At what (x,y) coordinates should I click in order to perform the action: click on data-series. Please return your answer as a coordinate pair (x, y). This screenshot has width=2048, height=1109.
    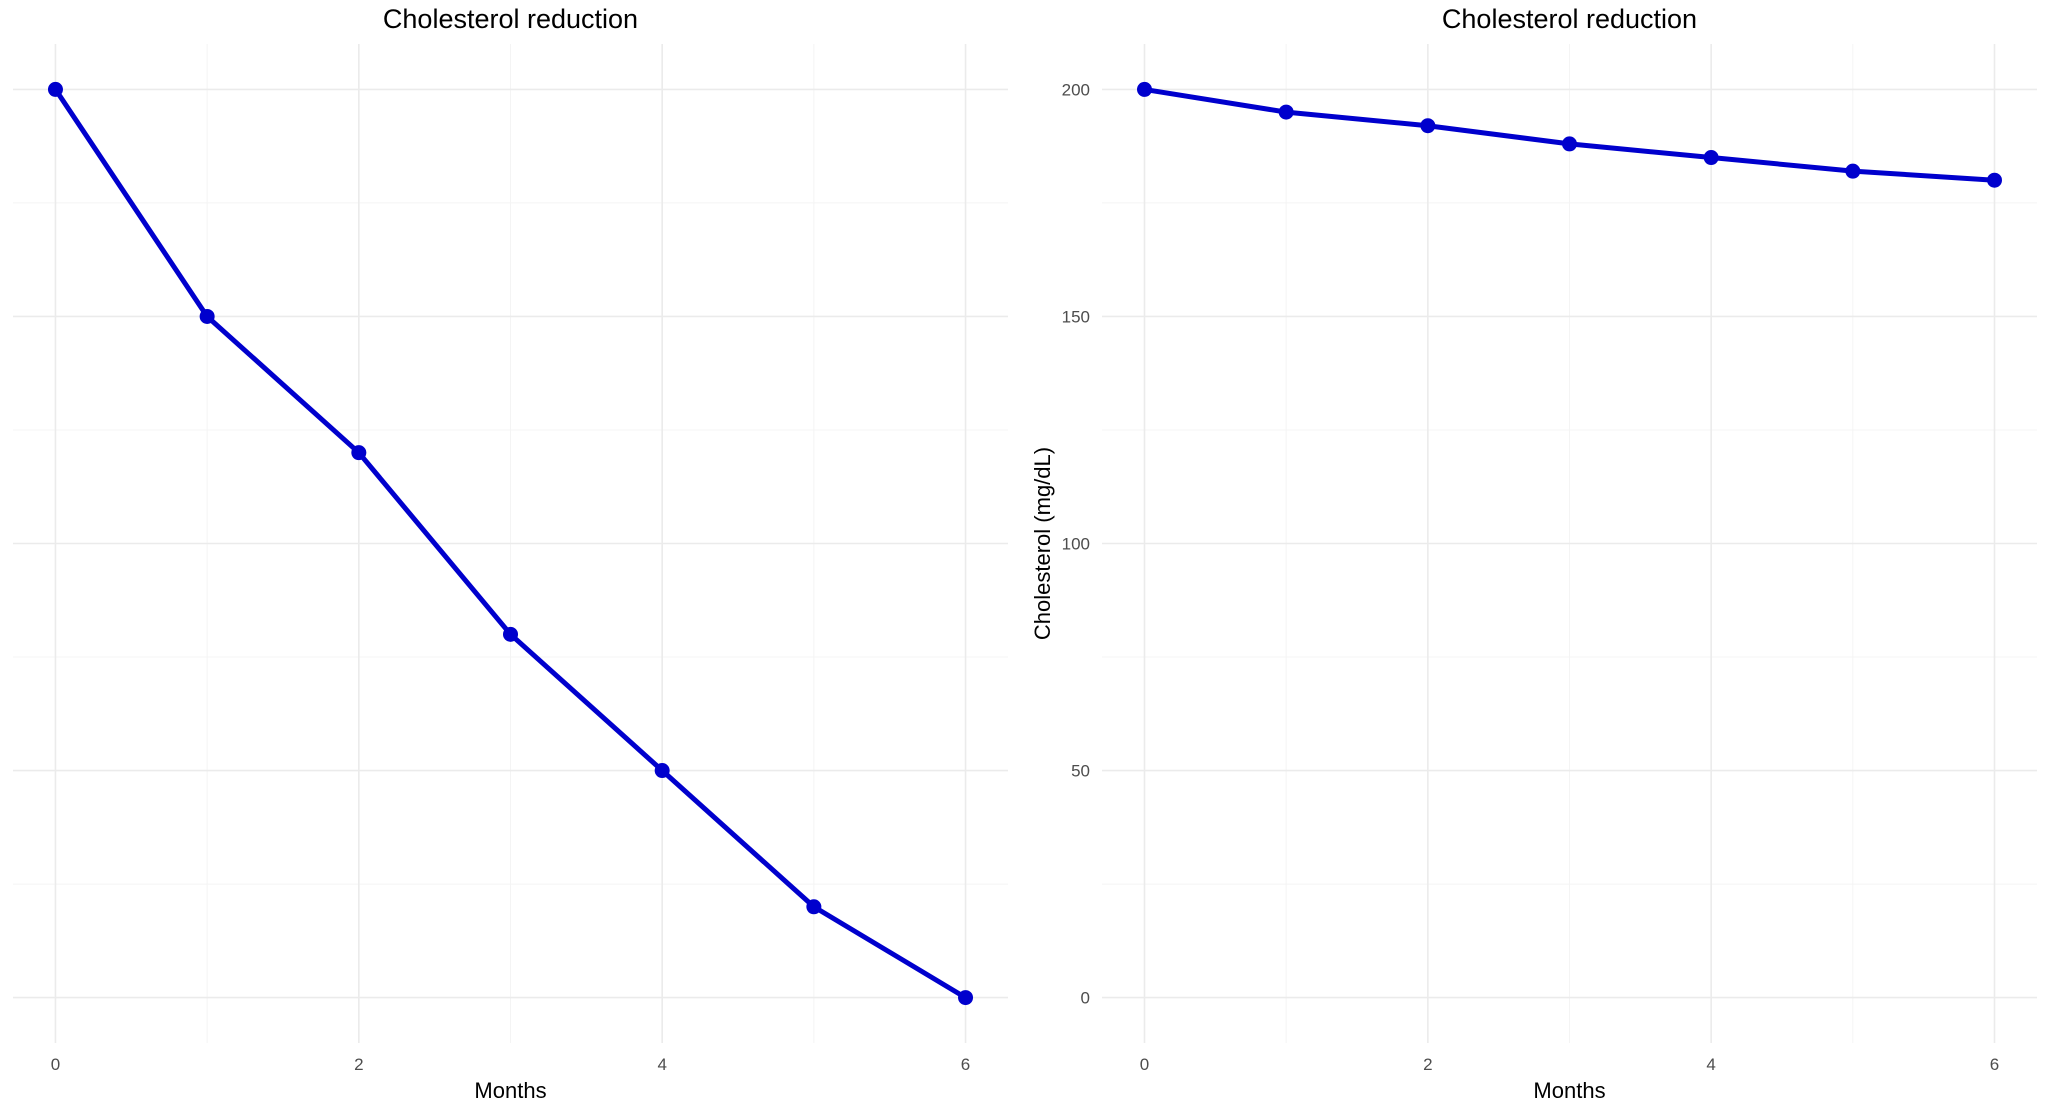
    Looking at the image, I should click on (1569, 134).